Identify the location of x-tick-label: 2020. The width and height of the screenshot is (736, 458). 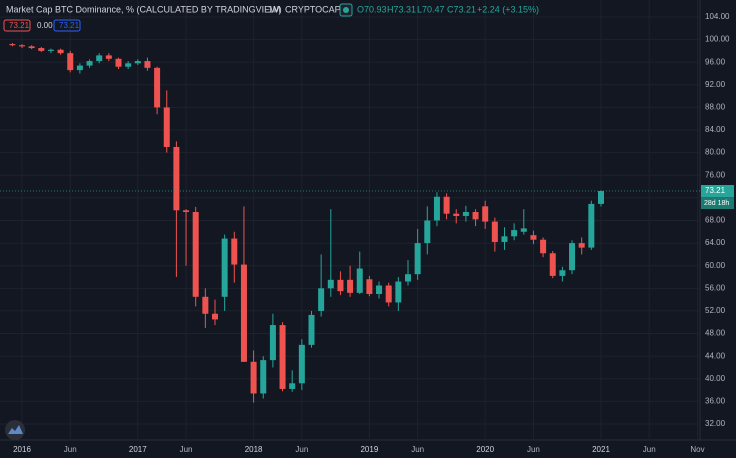
(485, 449).